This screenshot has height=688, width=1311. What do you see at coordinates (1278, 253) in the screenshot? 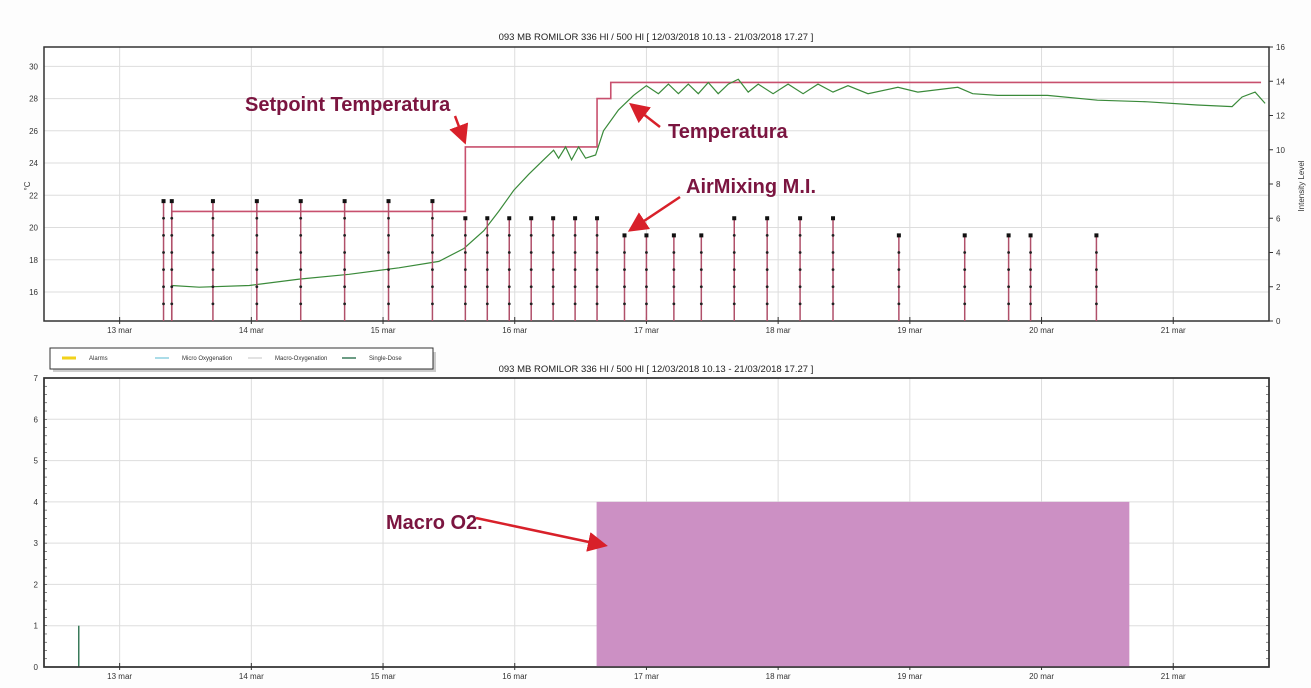
I see `right-y-tick-label: 4` at bounding box center [1278, 253].